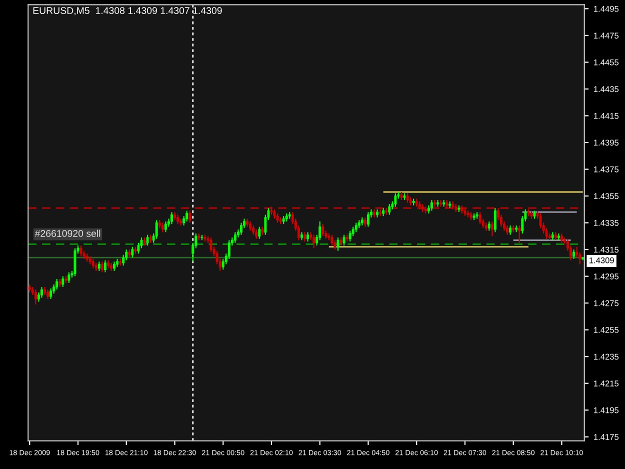 Image resolution: width=625 pixels, height=469 pixels. I want to click on y-tick-label: 1.4275, so click(606, 303).